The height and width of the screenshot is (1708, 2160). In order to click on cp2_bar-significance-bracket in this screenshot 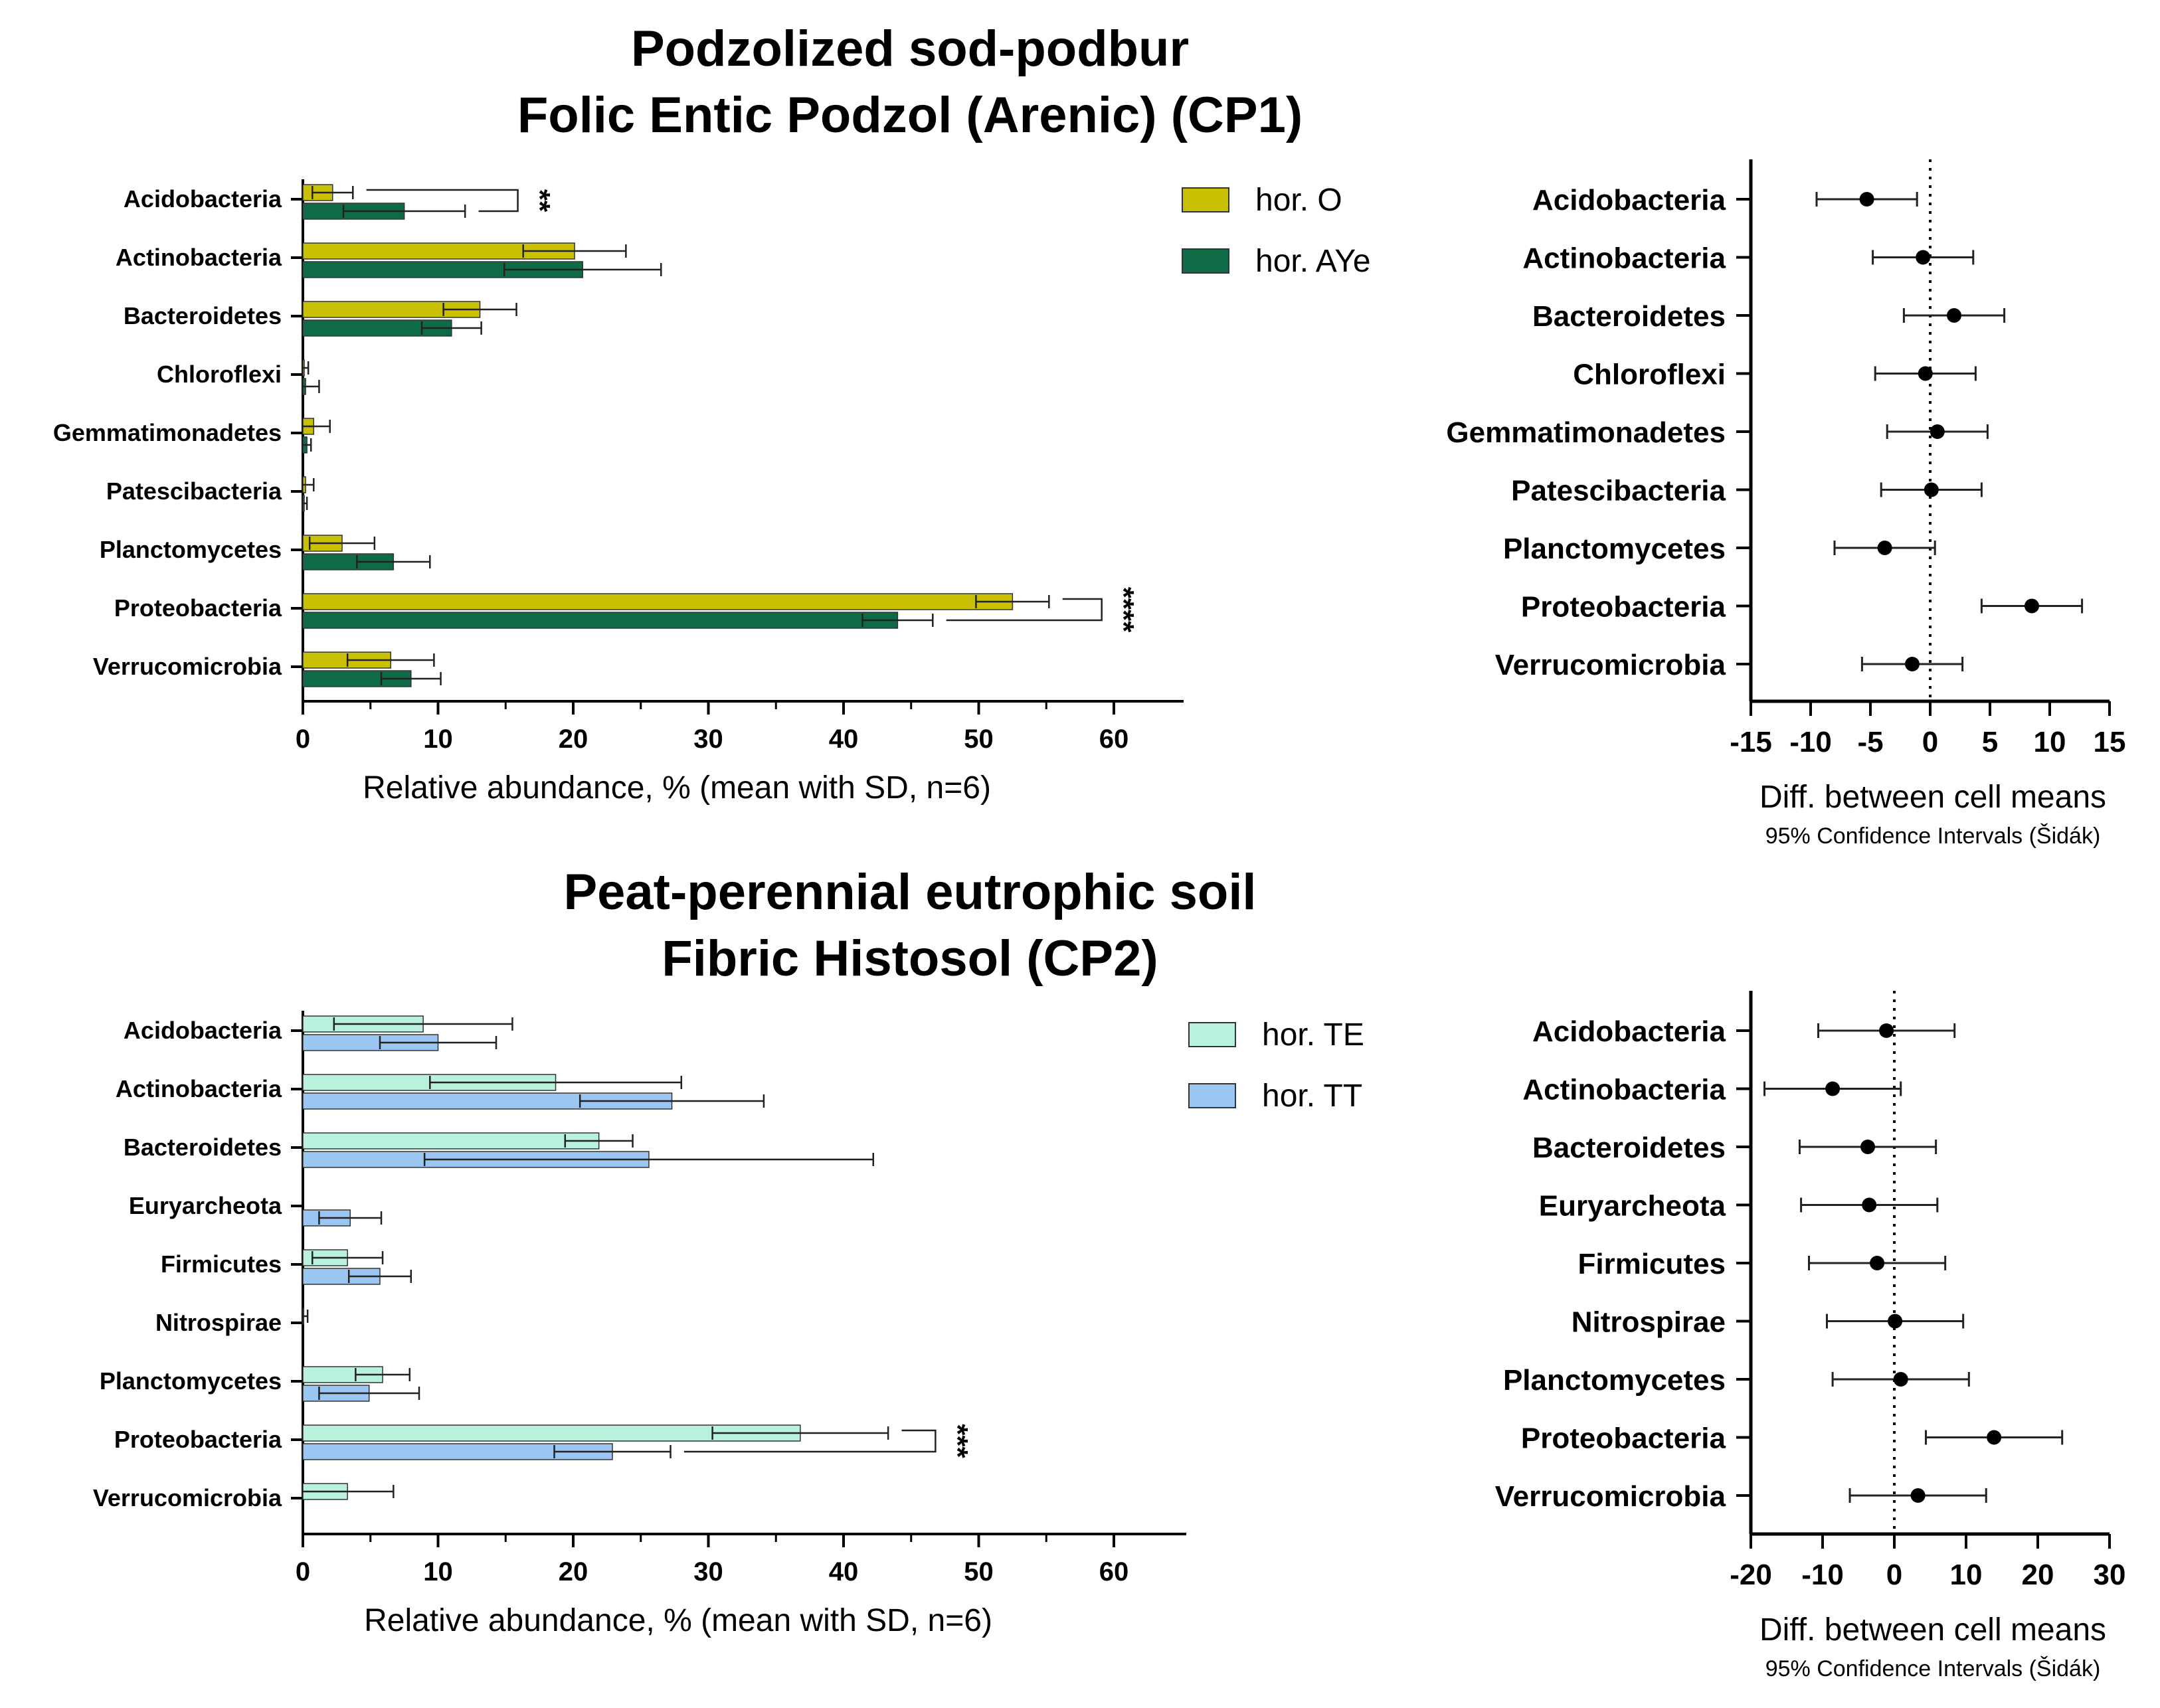, I will do `click(810, 1441)`.